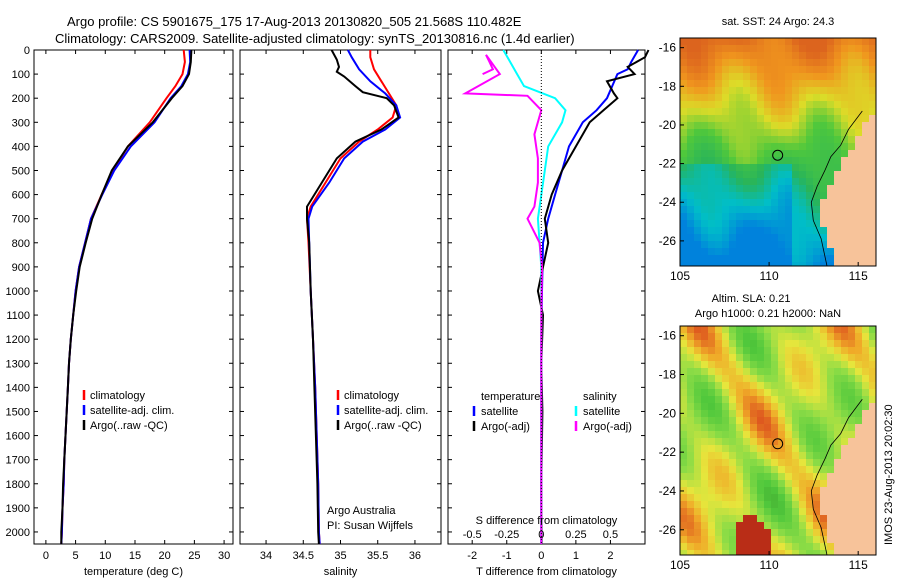  What do you see at coordinates (18, 533) in the screenshot?
I see `y-tick-label: 2000` at bounding box center [18, 533].